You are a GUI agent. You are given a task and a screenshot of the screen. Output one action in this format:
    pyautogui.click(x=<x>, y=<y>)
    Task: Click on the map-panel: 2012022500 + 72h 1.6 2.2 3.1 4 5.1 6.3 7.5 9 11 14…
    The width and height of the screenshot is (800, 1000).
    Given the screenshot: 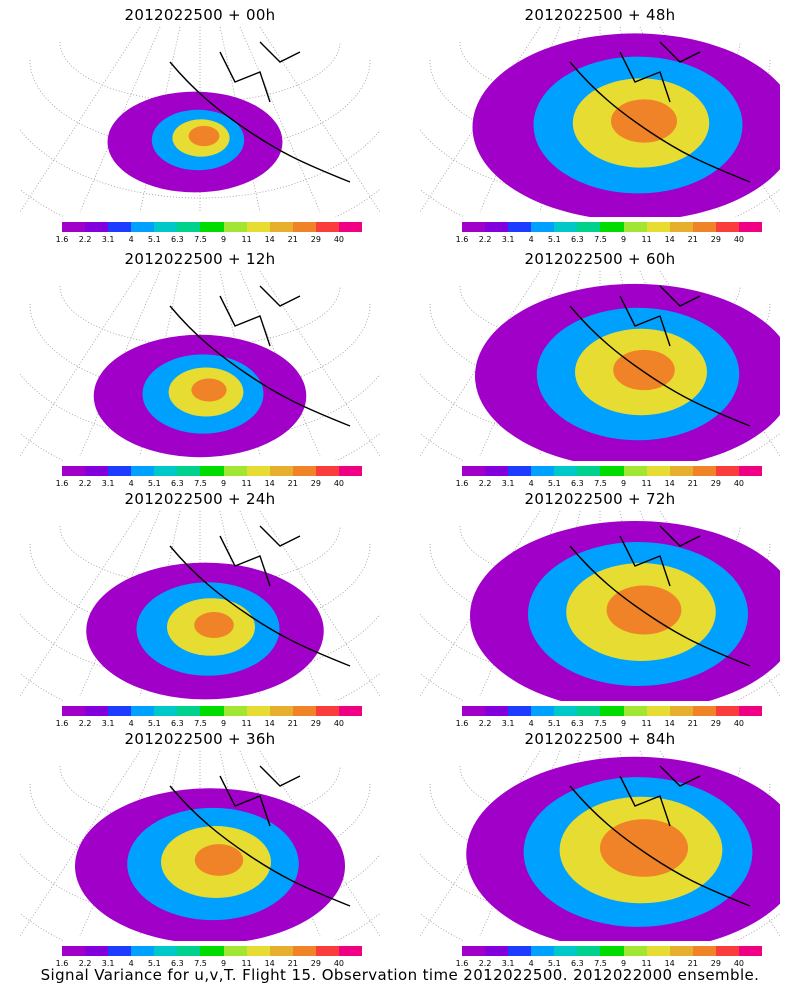 What is the action you would take?
    pyautogui.click(x=600, y=606)
    